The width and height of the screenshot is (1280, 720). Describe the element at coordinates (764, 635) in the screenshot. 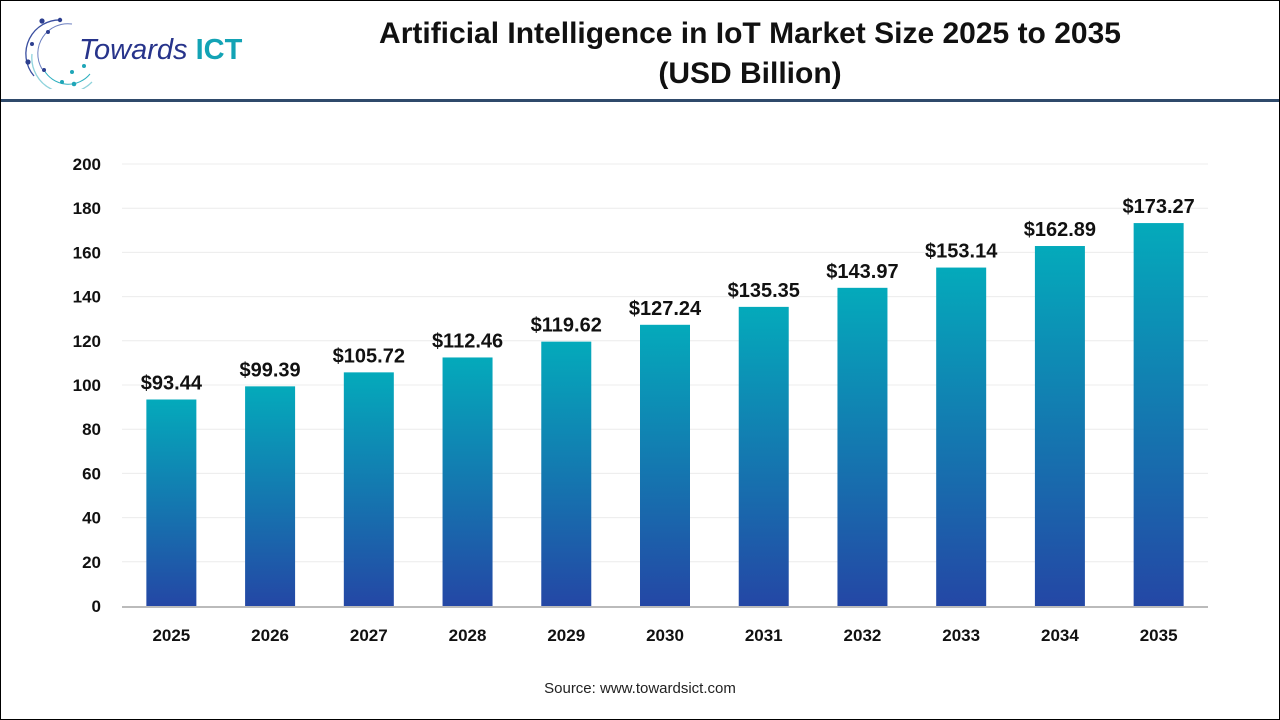

I see `x-tick-label: 2031` at that location.